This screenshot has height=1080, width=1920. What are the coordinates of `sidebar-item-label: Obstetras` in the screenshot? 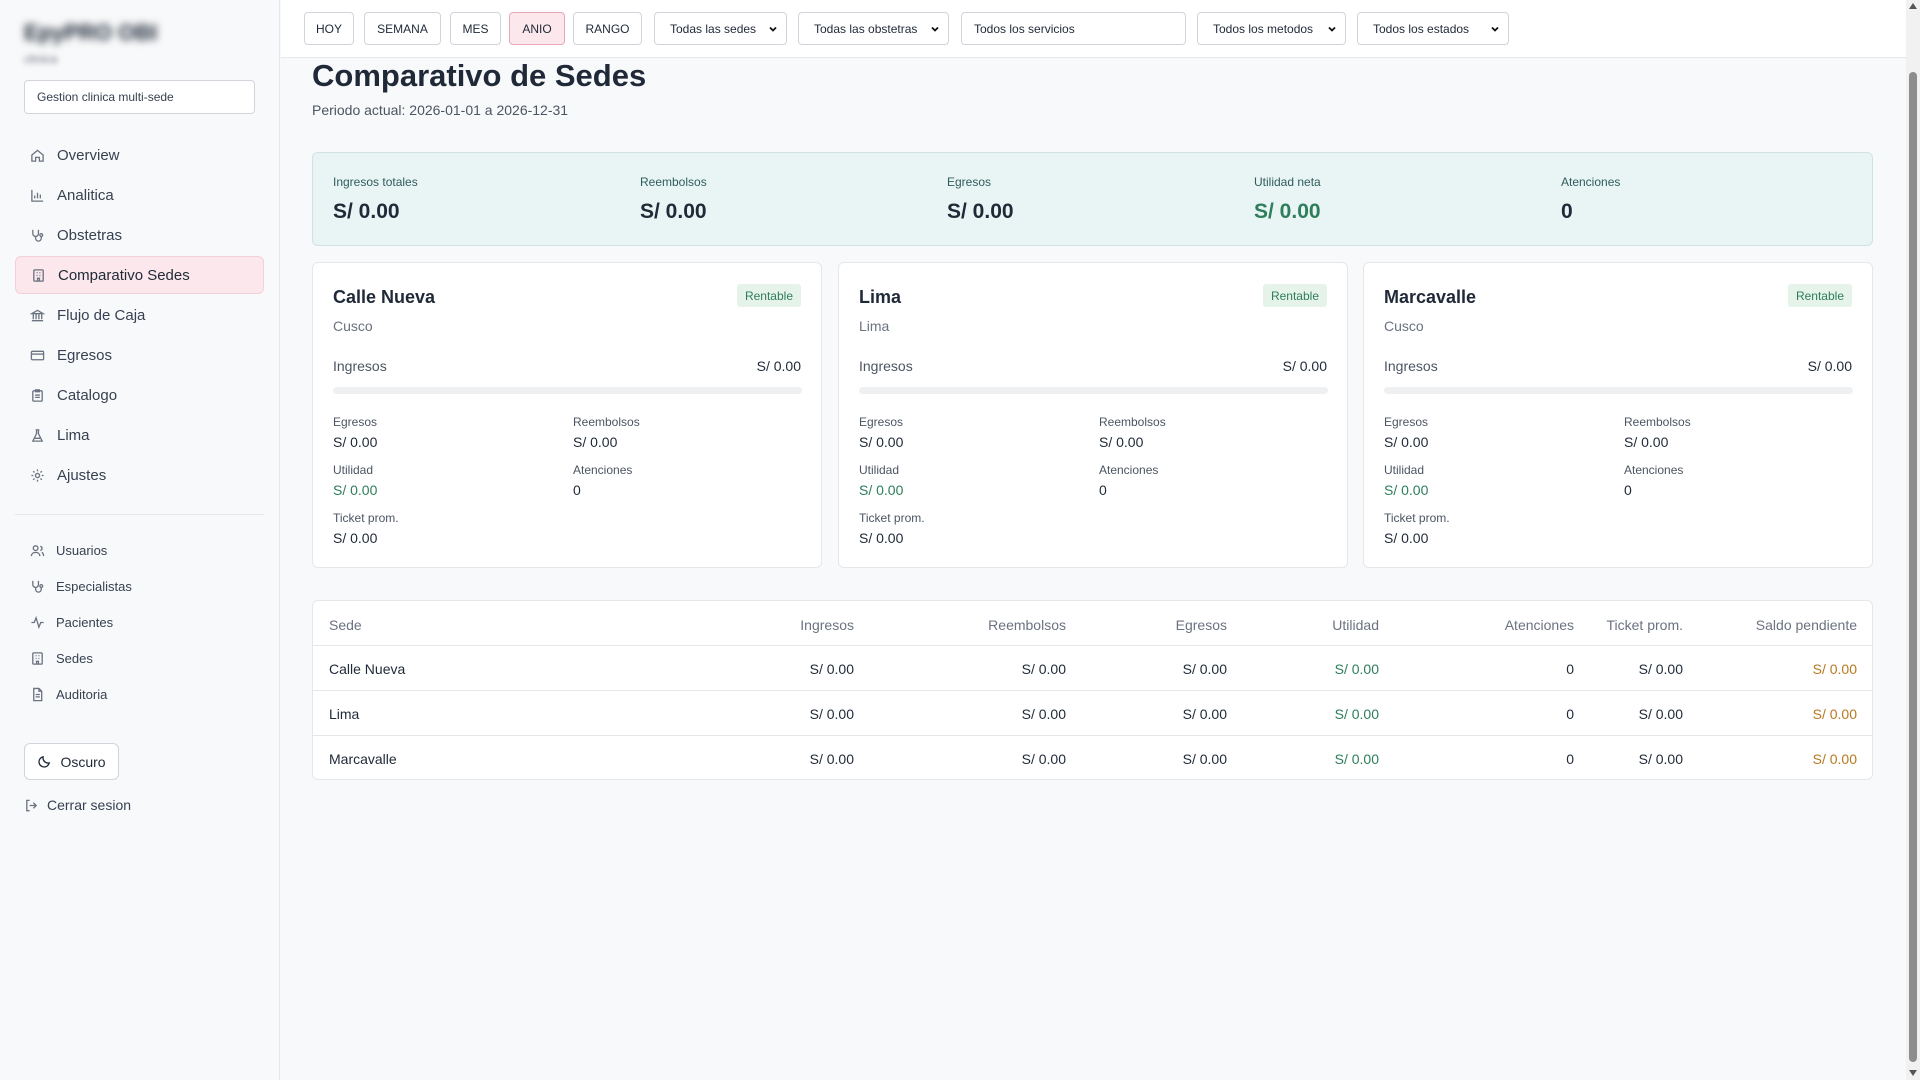 It's located at (90, 235).